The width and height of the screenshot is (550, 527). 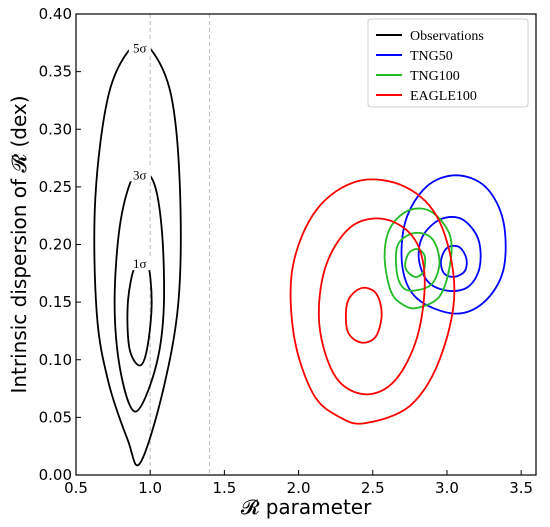 I want to click on y-tick-label: 0.35, so click(x=55, y=72).